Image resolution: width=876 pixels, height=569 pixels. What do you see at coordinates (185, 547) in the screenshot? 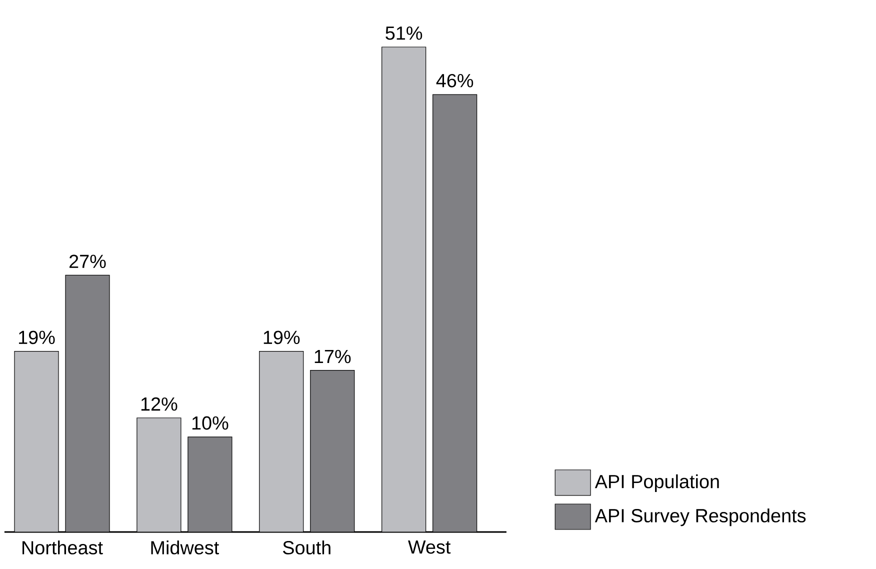
I see `x-tick-label: Midwest` at bounding box center [185, 547].